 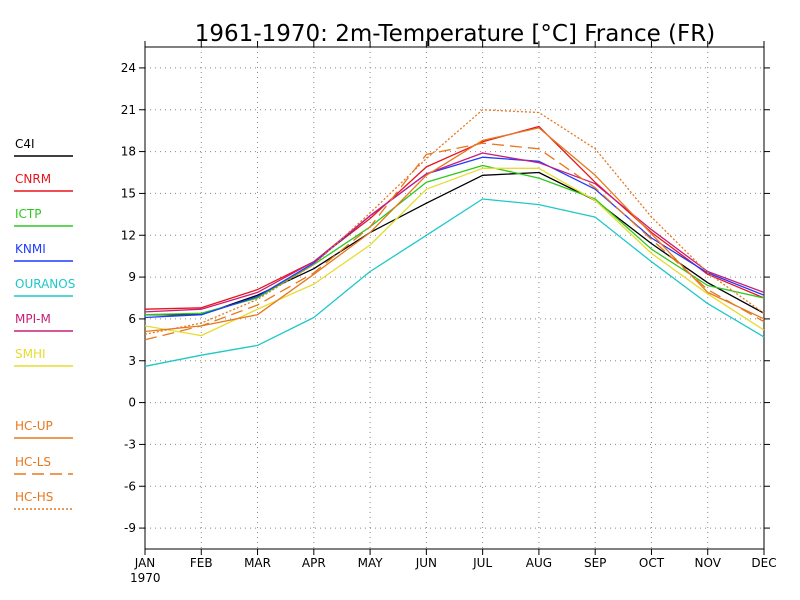 What do you see at coordinates (33, 319) in the screenshot?
I see `legend-label: MPI-M` at bounding box center [33, 319].